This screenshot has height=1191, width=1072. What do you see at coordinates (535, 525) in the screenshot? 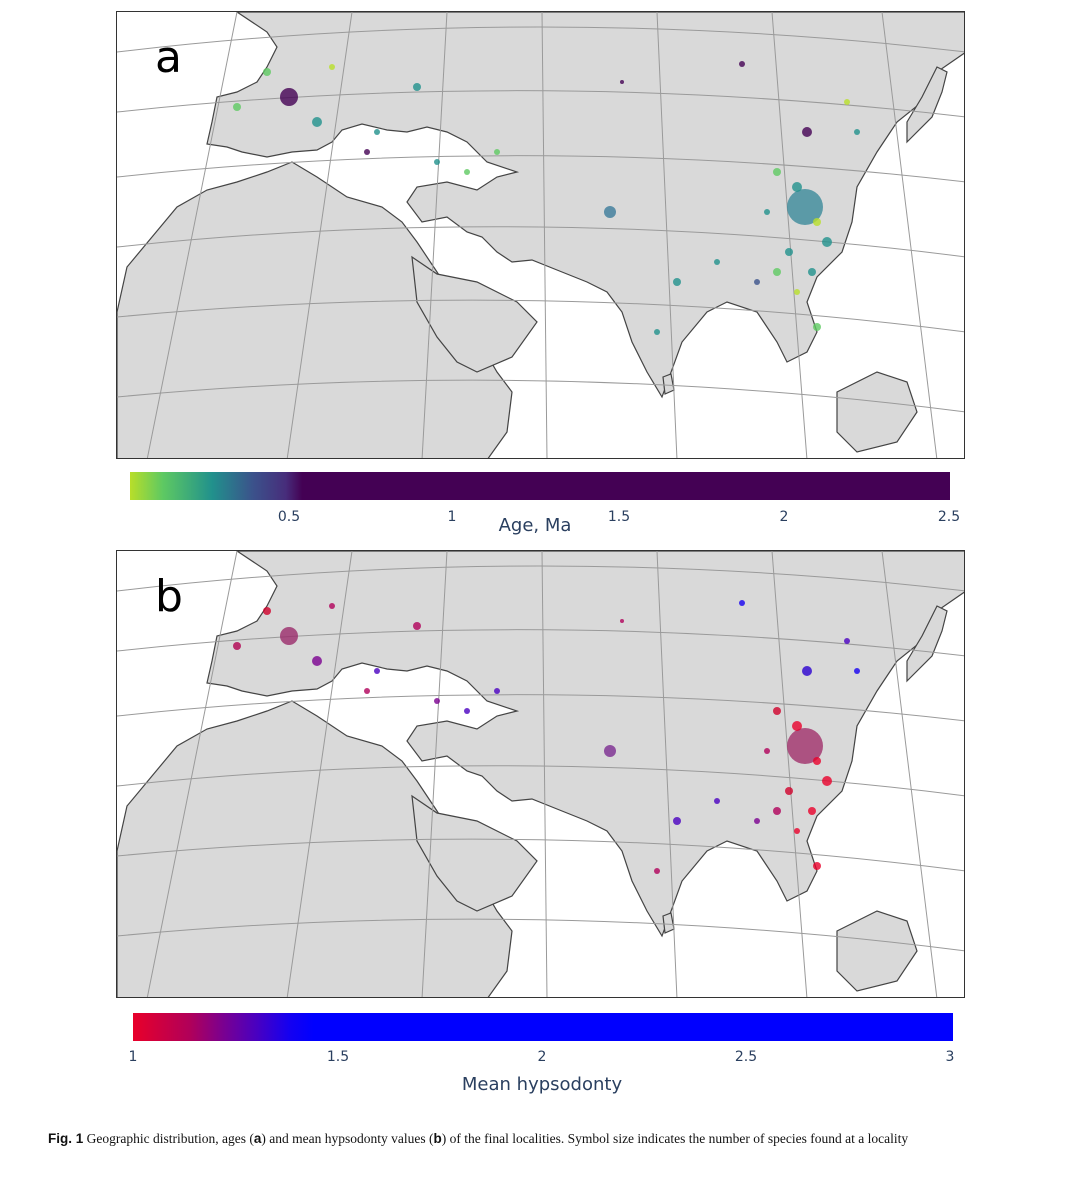
I see `colorbar-title: Age, Ma` at bounding box center [535, 525].